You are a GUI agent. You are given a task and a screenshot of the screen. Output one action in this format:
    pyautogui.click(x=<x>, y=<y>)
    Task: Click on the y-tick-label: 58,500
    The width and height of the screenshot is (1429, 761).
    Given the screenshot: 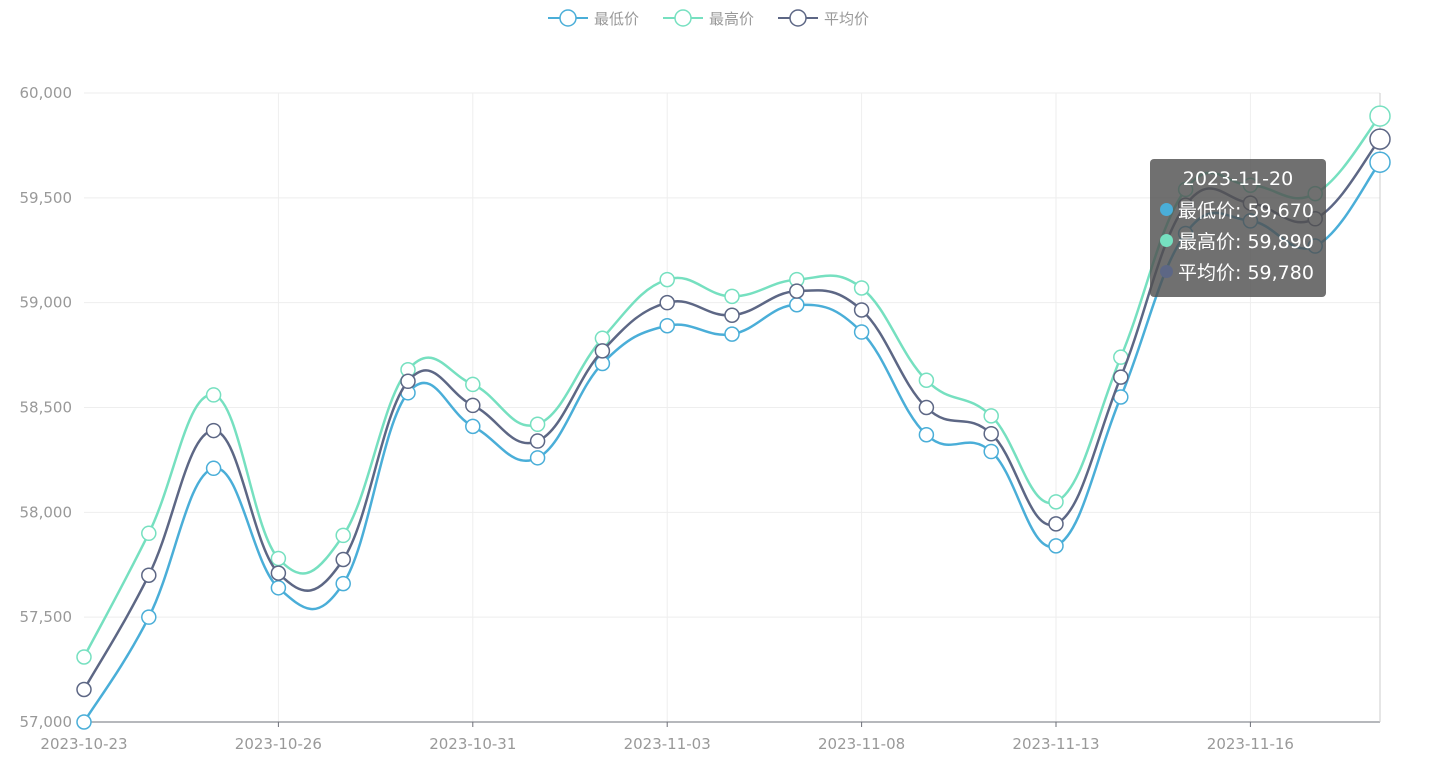 What is the action you would take?
    pyautogui.click(x=46, y=408)
    